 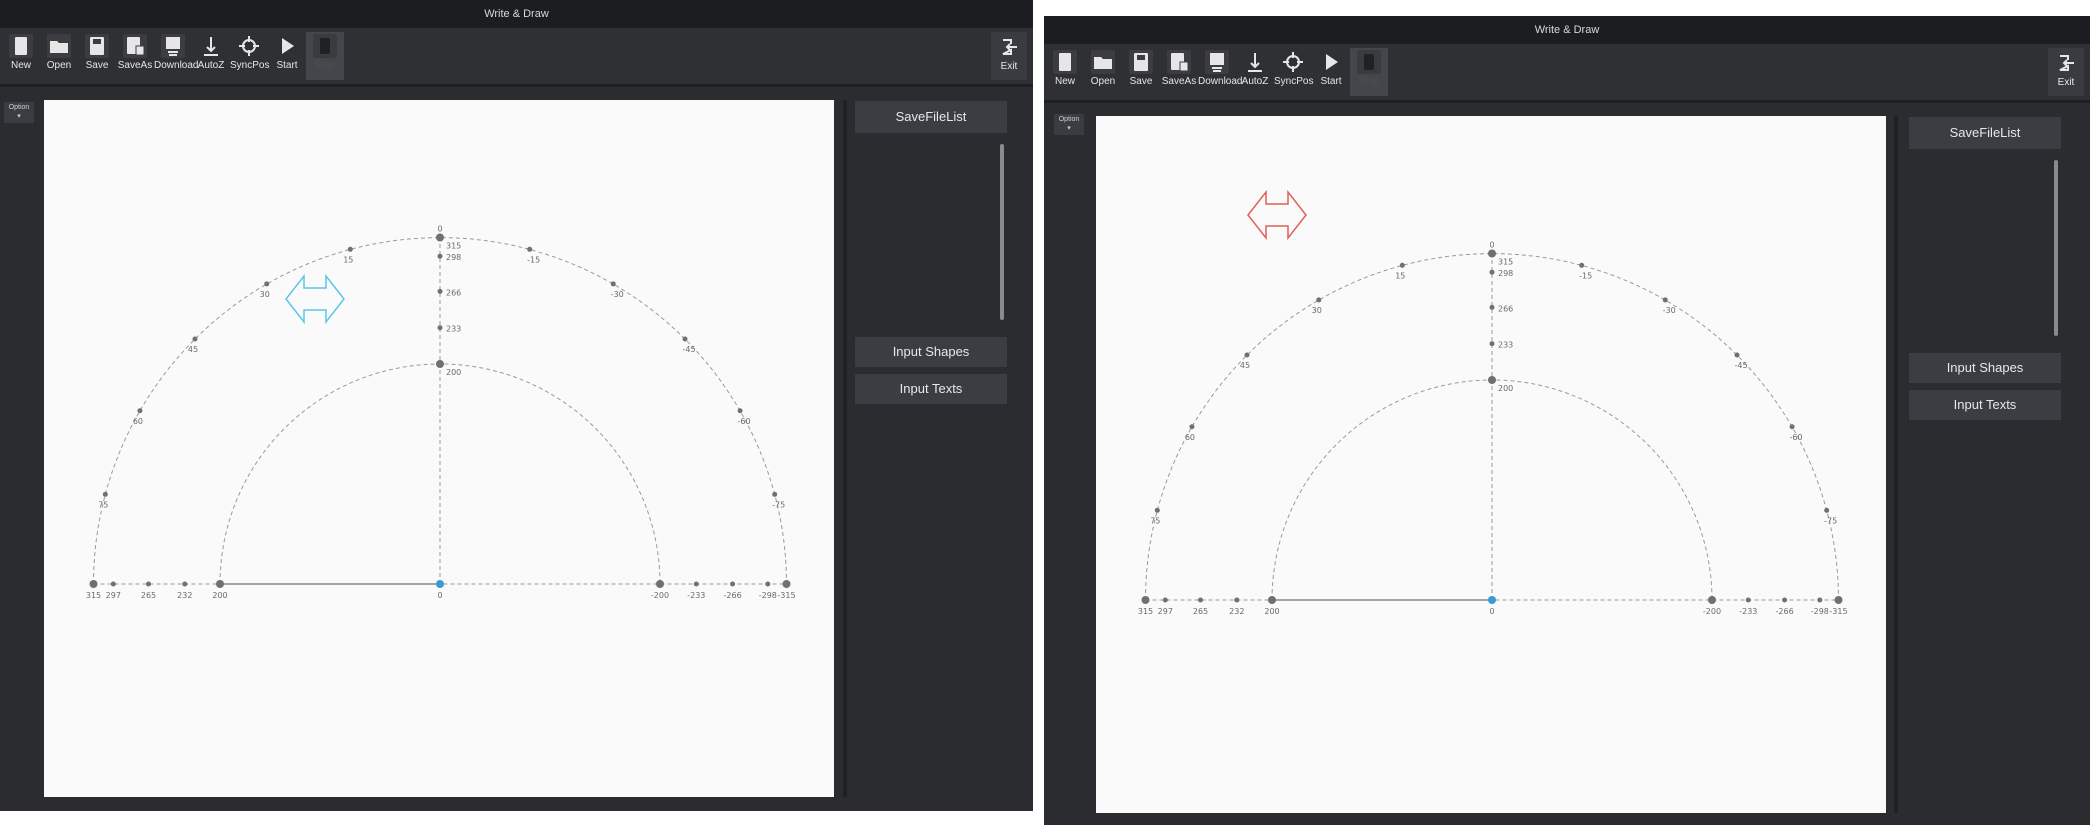 I want to click on angle-label-0: 0, so click(x=439, y=229).